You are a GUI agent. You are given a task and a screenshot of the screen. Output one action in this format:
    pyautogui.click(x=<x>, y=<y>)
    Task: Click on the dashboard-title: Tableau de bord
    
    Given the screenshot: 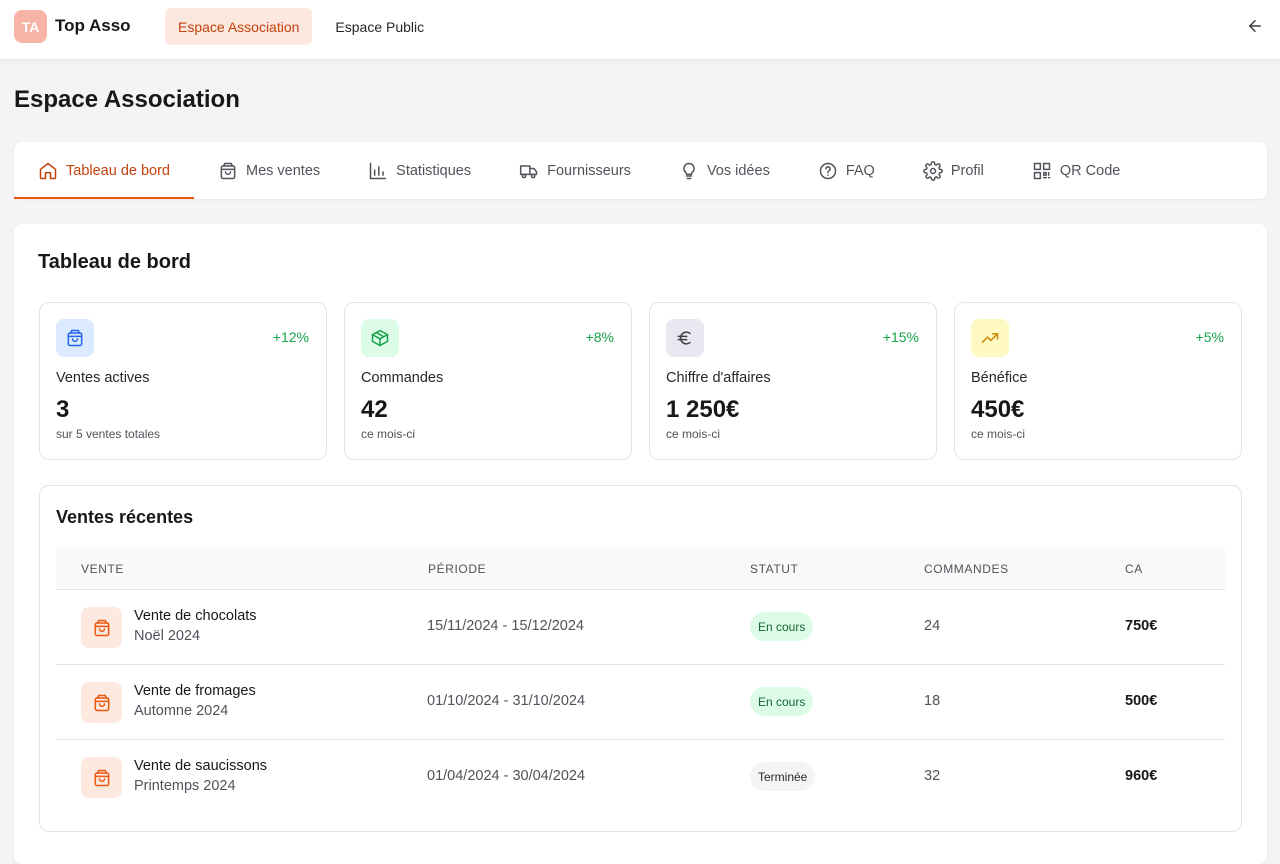 What is the action you would take?
    pyautogui.click(x=114, y=262)
    